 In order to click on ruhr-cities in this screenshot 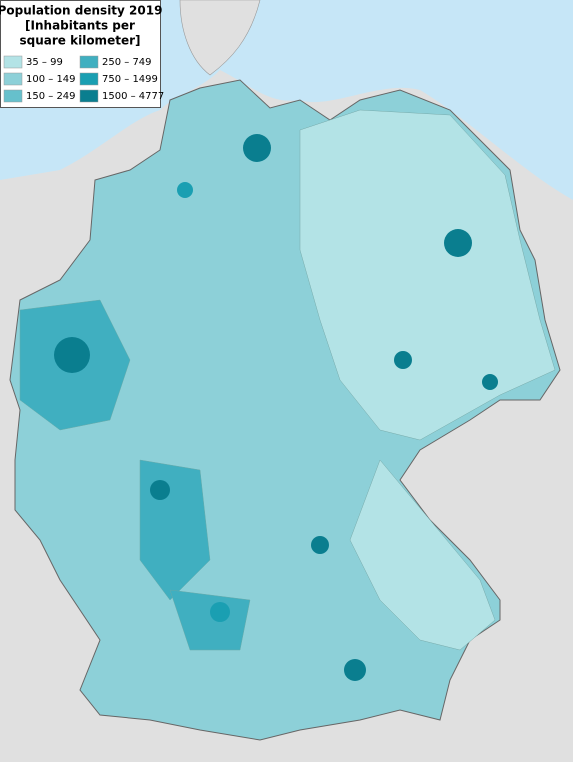, I will do `click(72, 355)`.